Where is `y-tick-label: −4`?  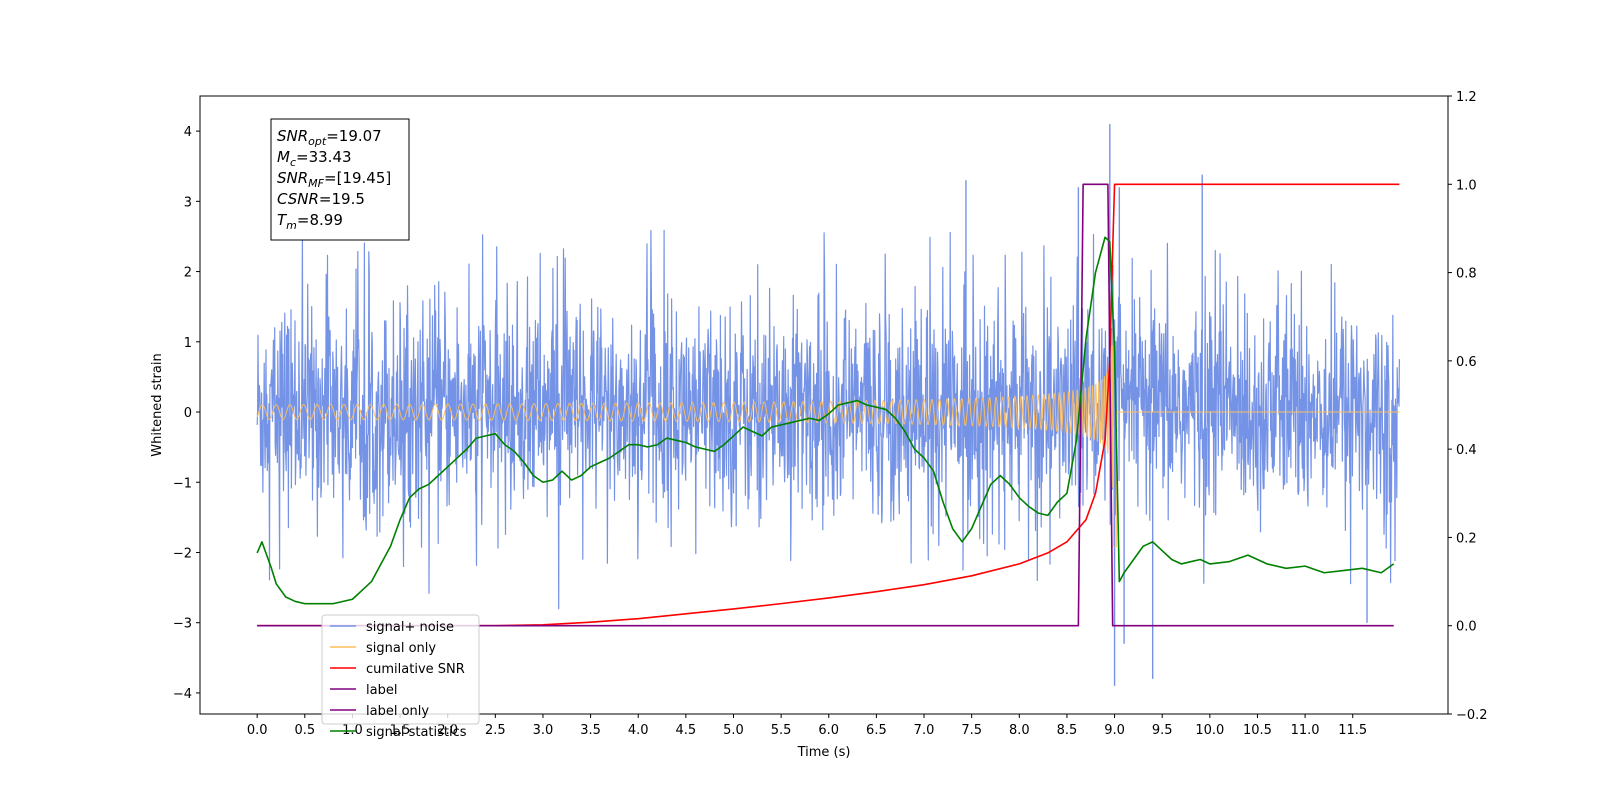 y-tick-label: −4 is located at coordinates (182, 694).